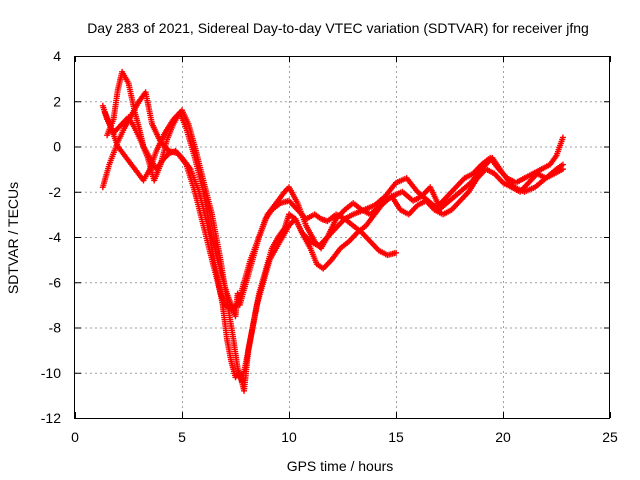 Image resolution: width=640 pixels, height=480 pixels. What do you see at coordinates (57, 56) in the screenshot?
I see `y-tick-label: 4` at bounding box center [57, 56].